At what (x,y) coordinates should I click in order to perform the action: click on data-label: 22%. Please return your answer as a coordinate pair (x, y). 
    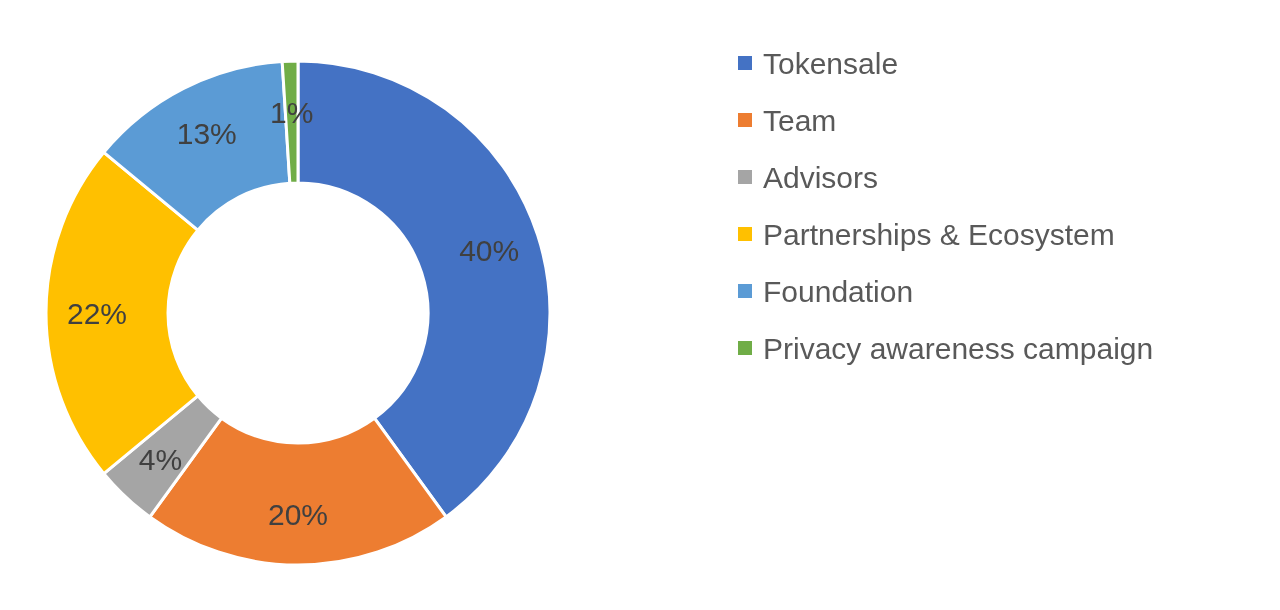
    Looking at the image, I should click on (97, 313).